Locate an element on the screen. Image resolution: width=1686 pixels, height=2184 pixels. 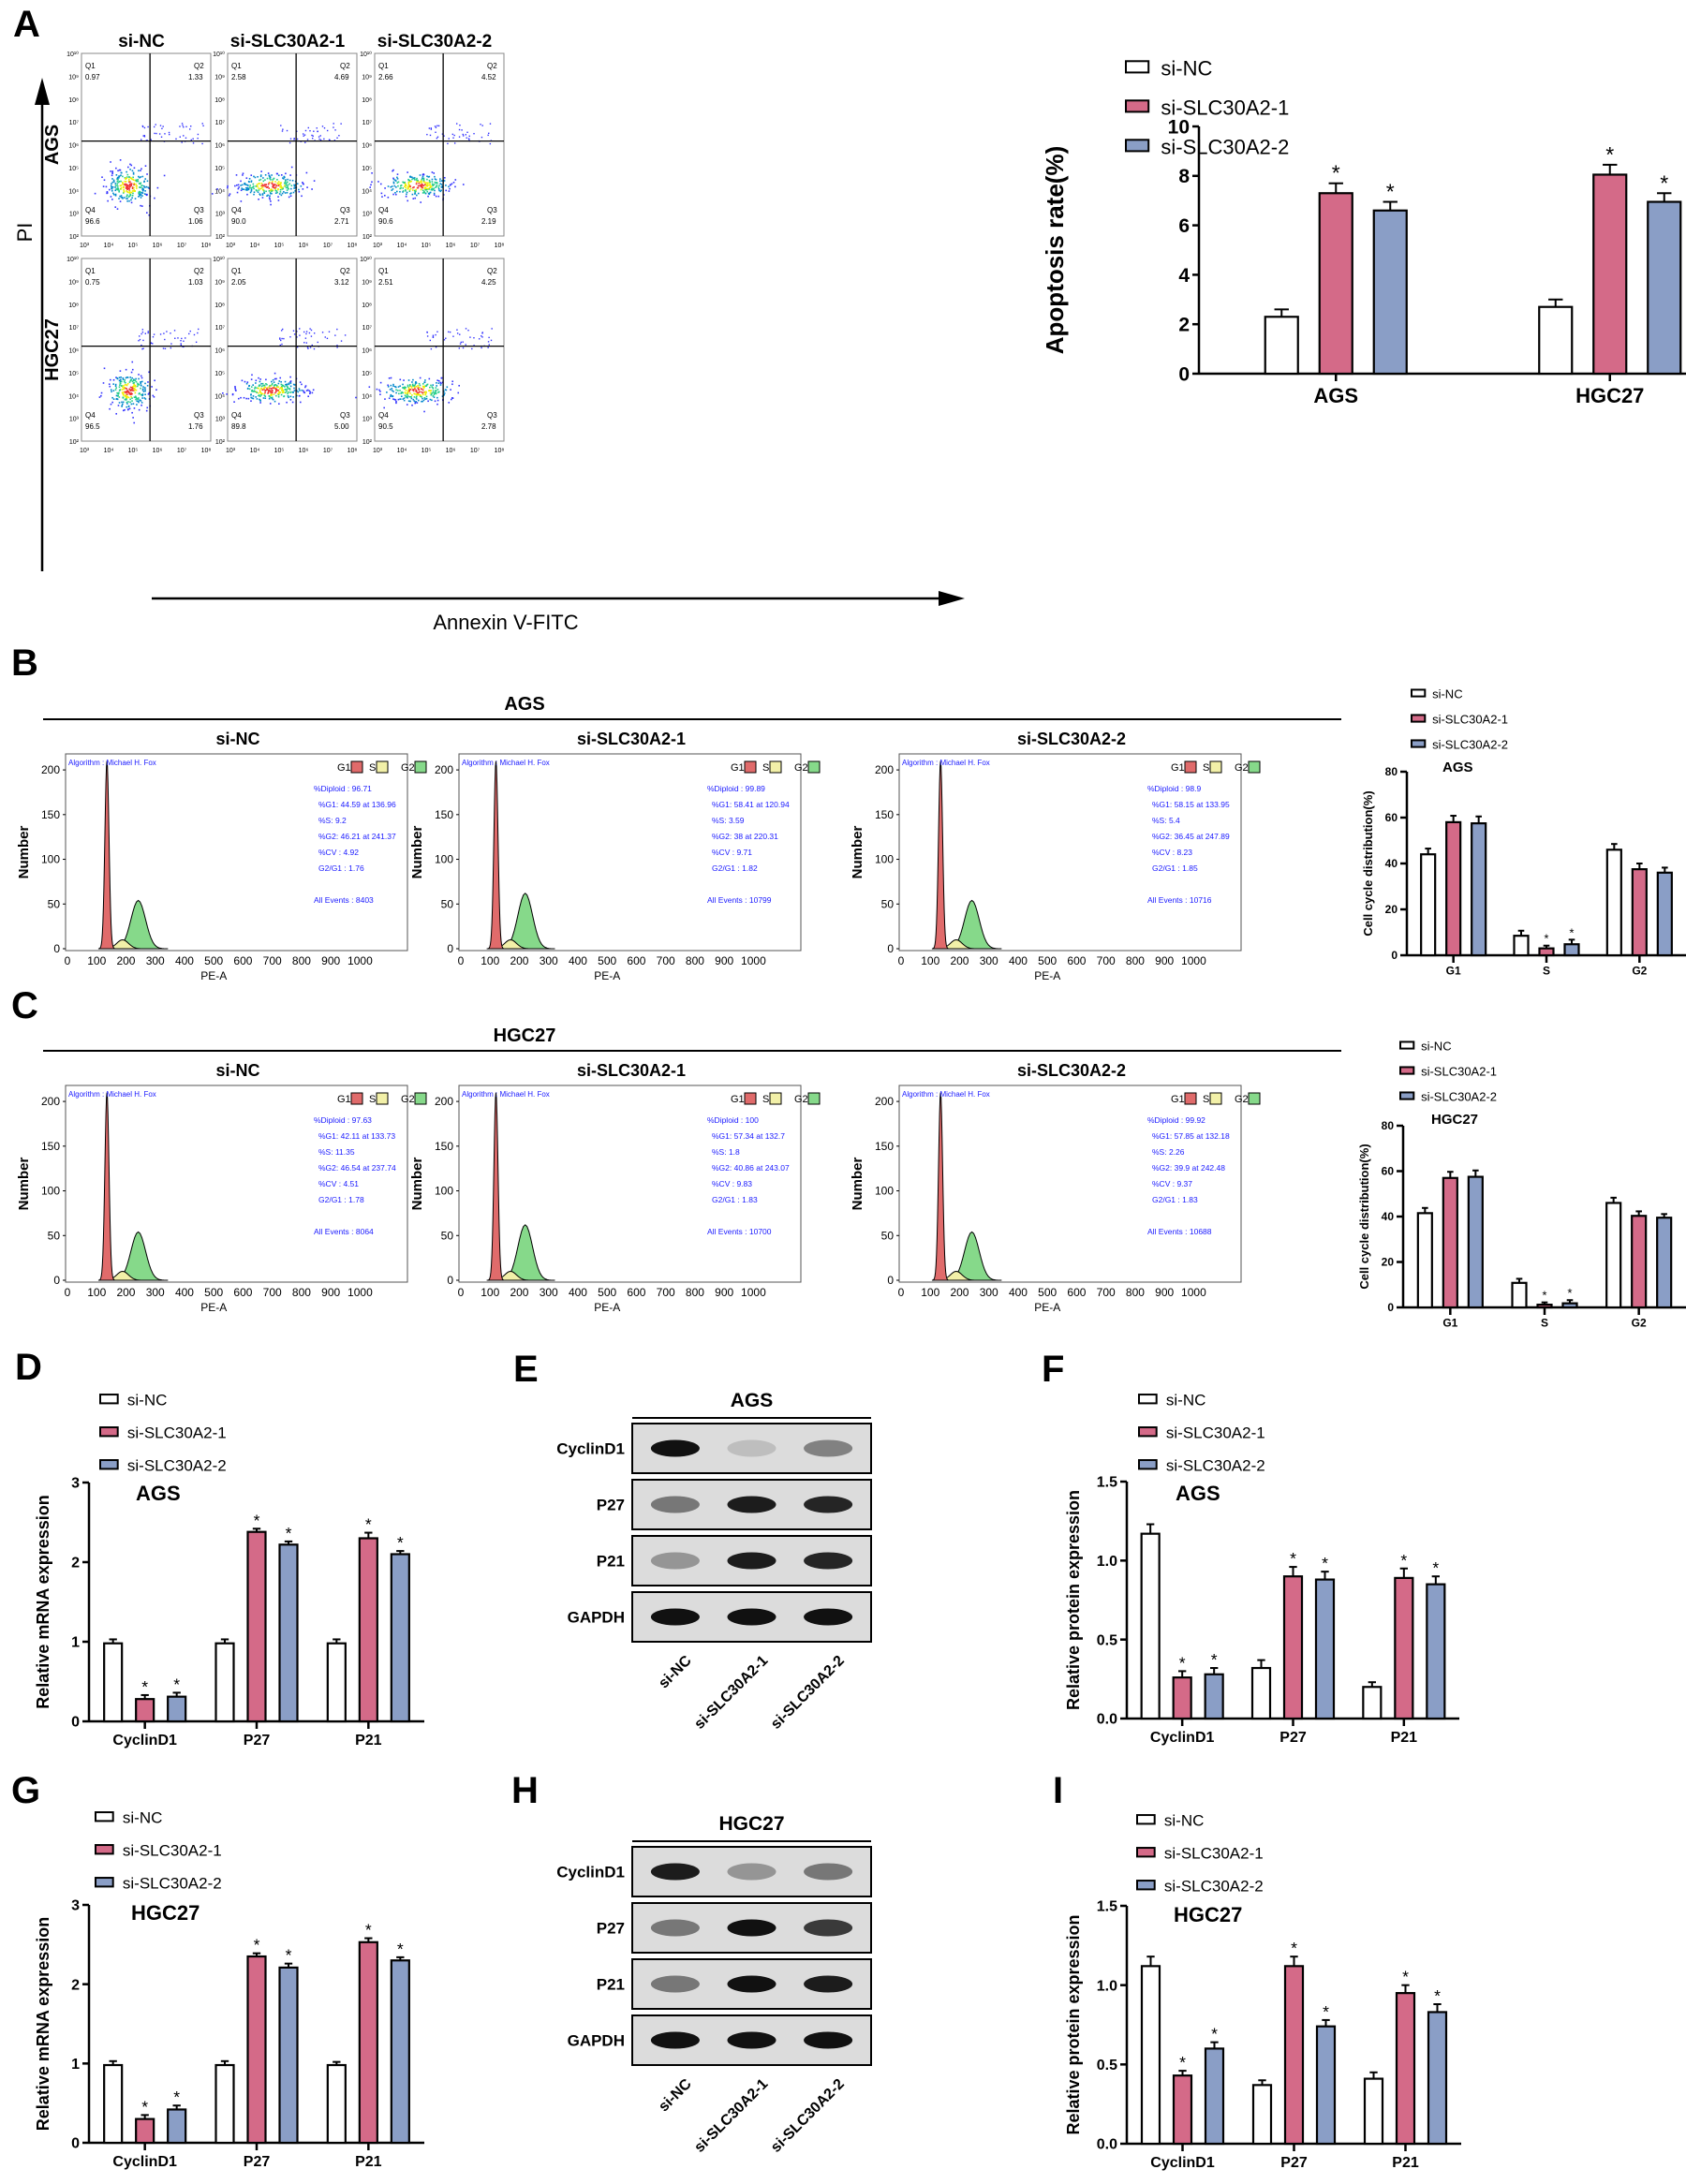
blot-title: HGC27 is located at coordinates (751, 1824).